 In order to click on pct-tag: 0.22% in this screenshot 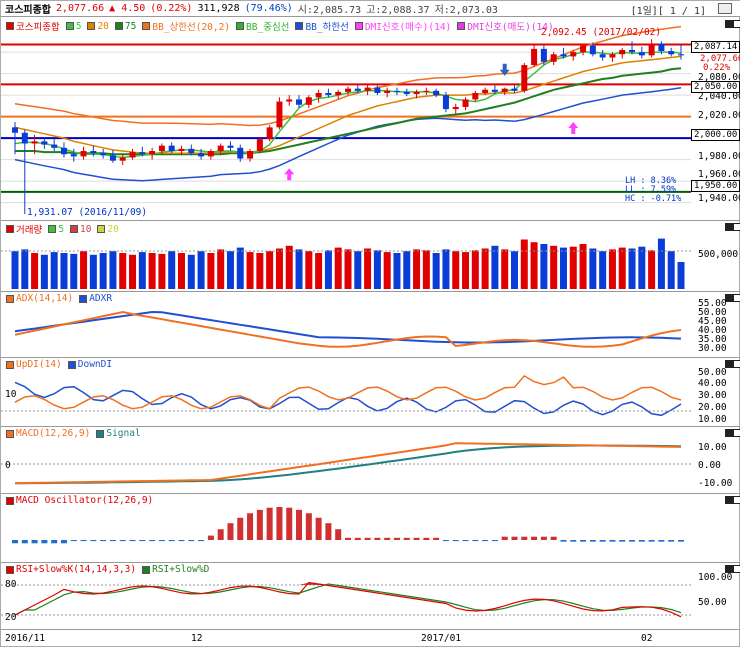, I will do `click(717, 68)`.